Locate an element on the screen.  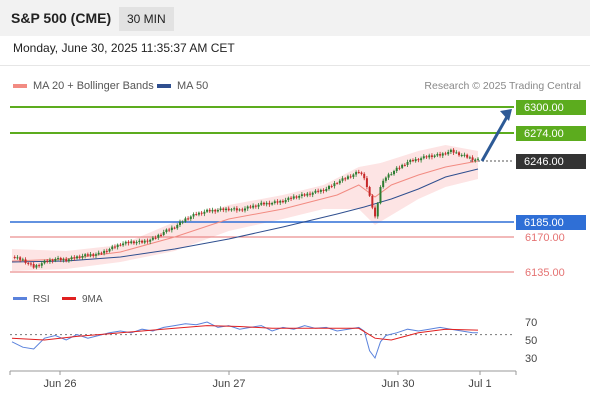
legend-label-ma20: MA 20 + Bollinger Bands is located at coordinates (93, 86).